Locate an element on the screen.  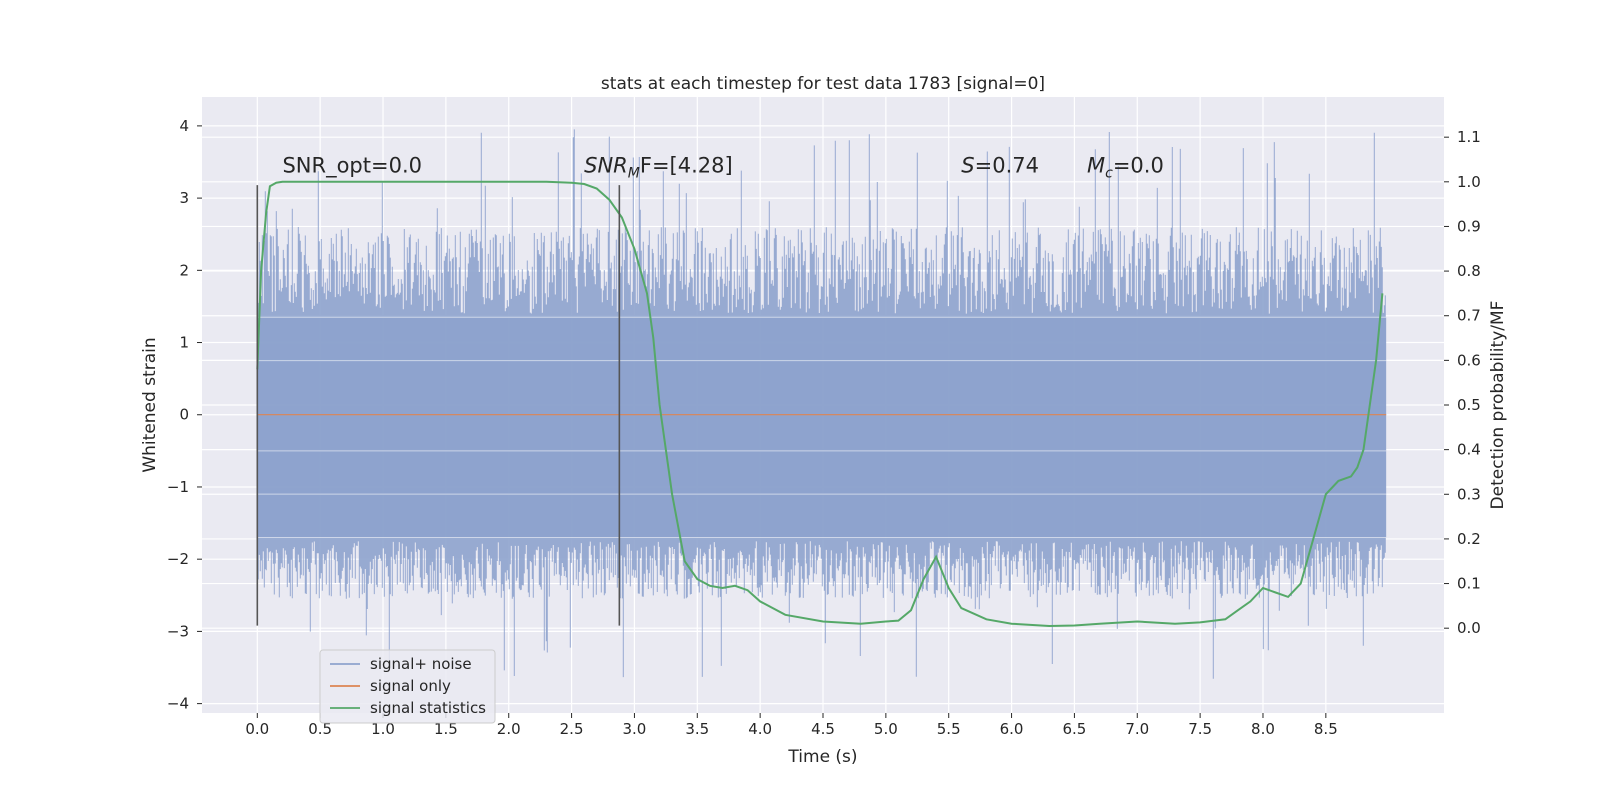
x-tick-label: 4.5 is located at coordinates (823, 729).